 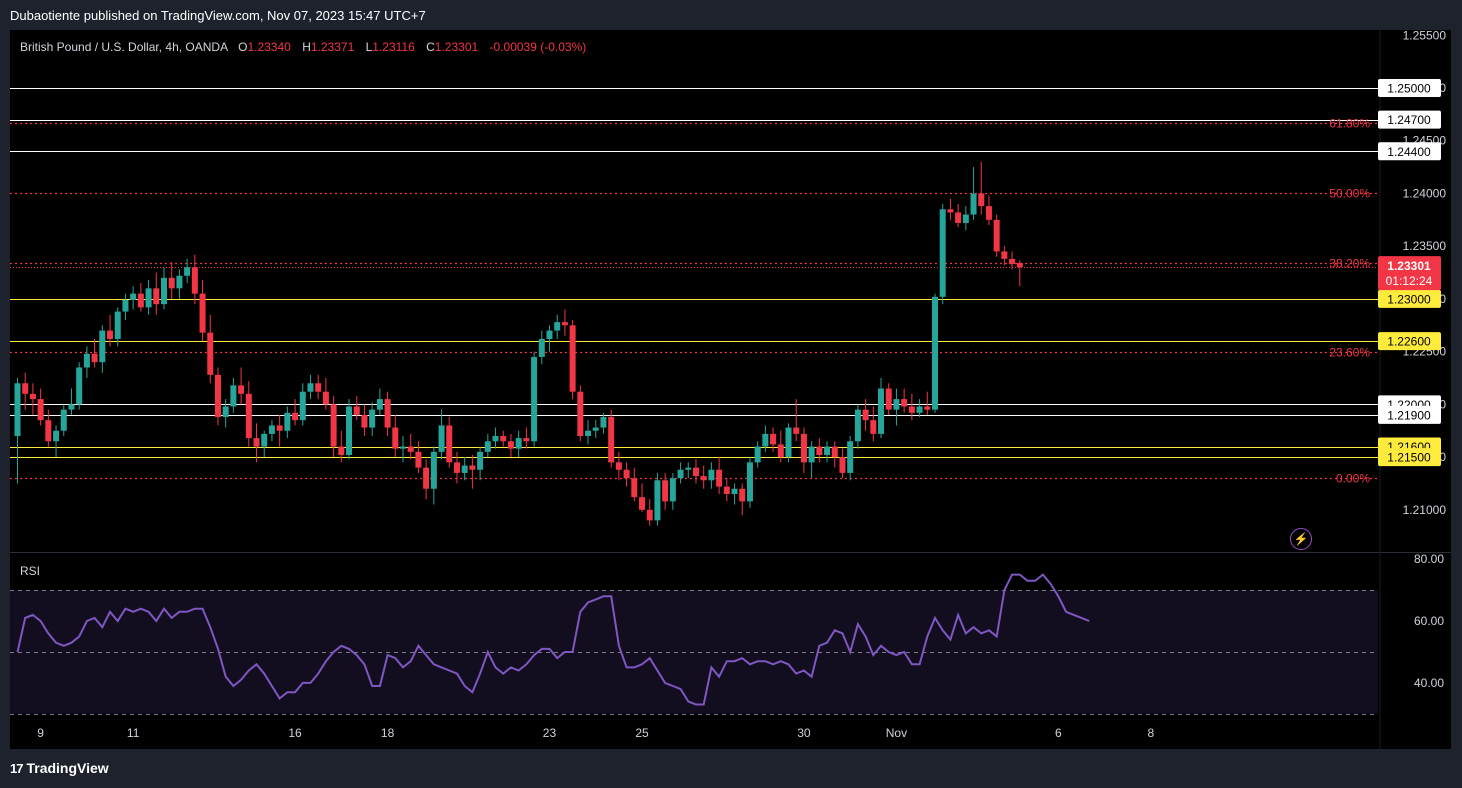 I want to click on time-tick-label: 11, so click(x=133, y=733).